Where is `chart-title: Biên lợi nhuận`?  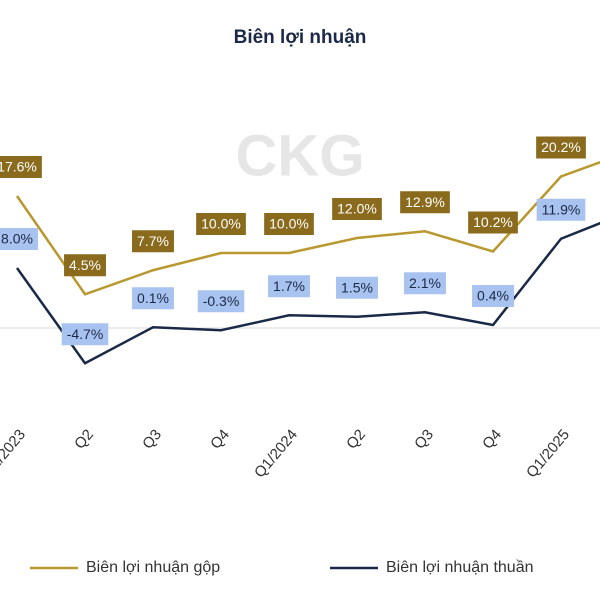
chart-title: Biên lợi nhuận is located at coordinates (300, 37).